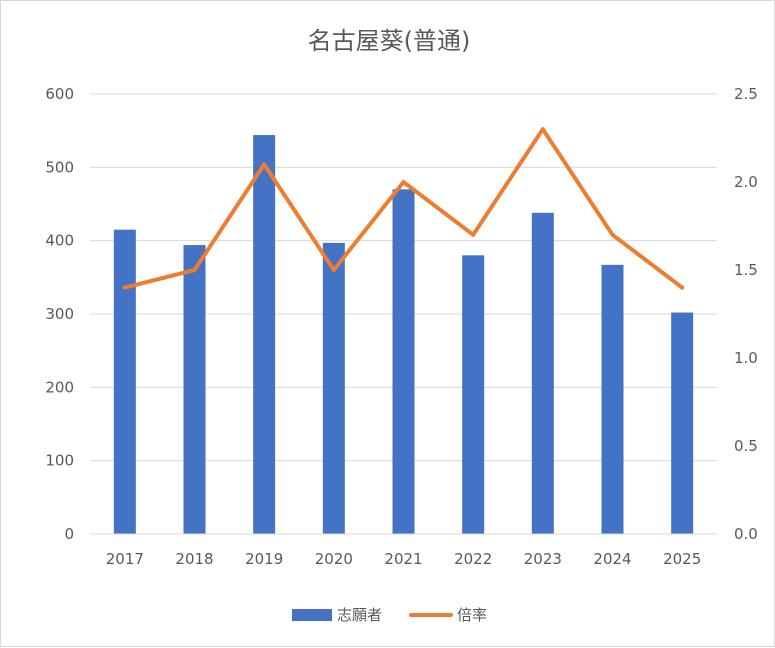 This screenshot has height=648, width=775. Describe the element at coordinates (333, 388) in the screenshot. I see `bar-2020` at that location.